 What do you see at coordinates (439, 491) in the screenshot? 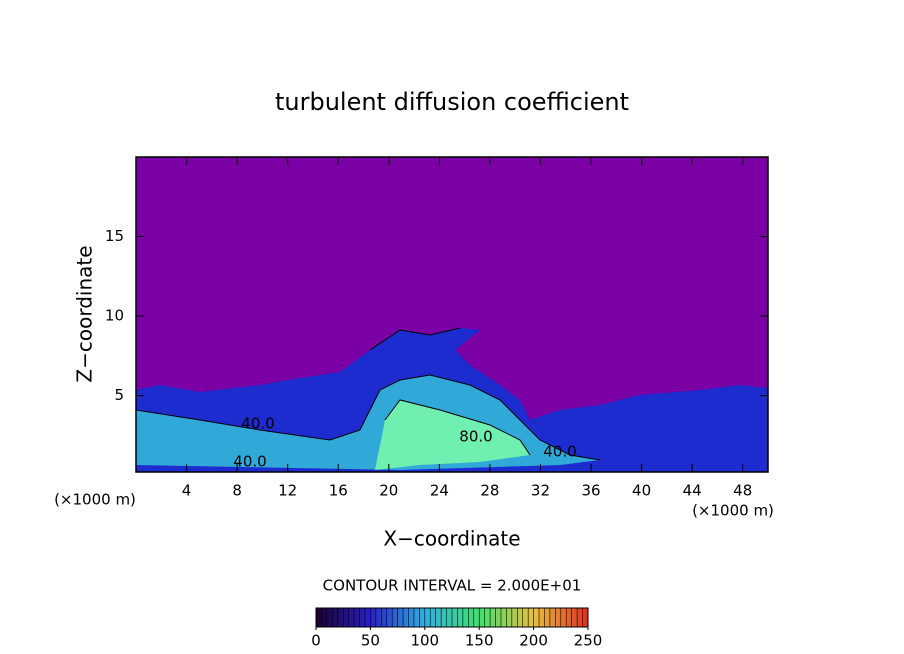
I see `x-tick-label: 24` at bounding box center [439, 491].